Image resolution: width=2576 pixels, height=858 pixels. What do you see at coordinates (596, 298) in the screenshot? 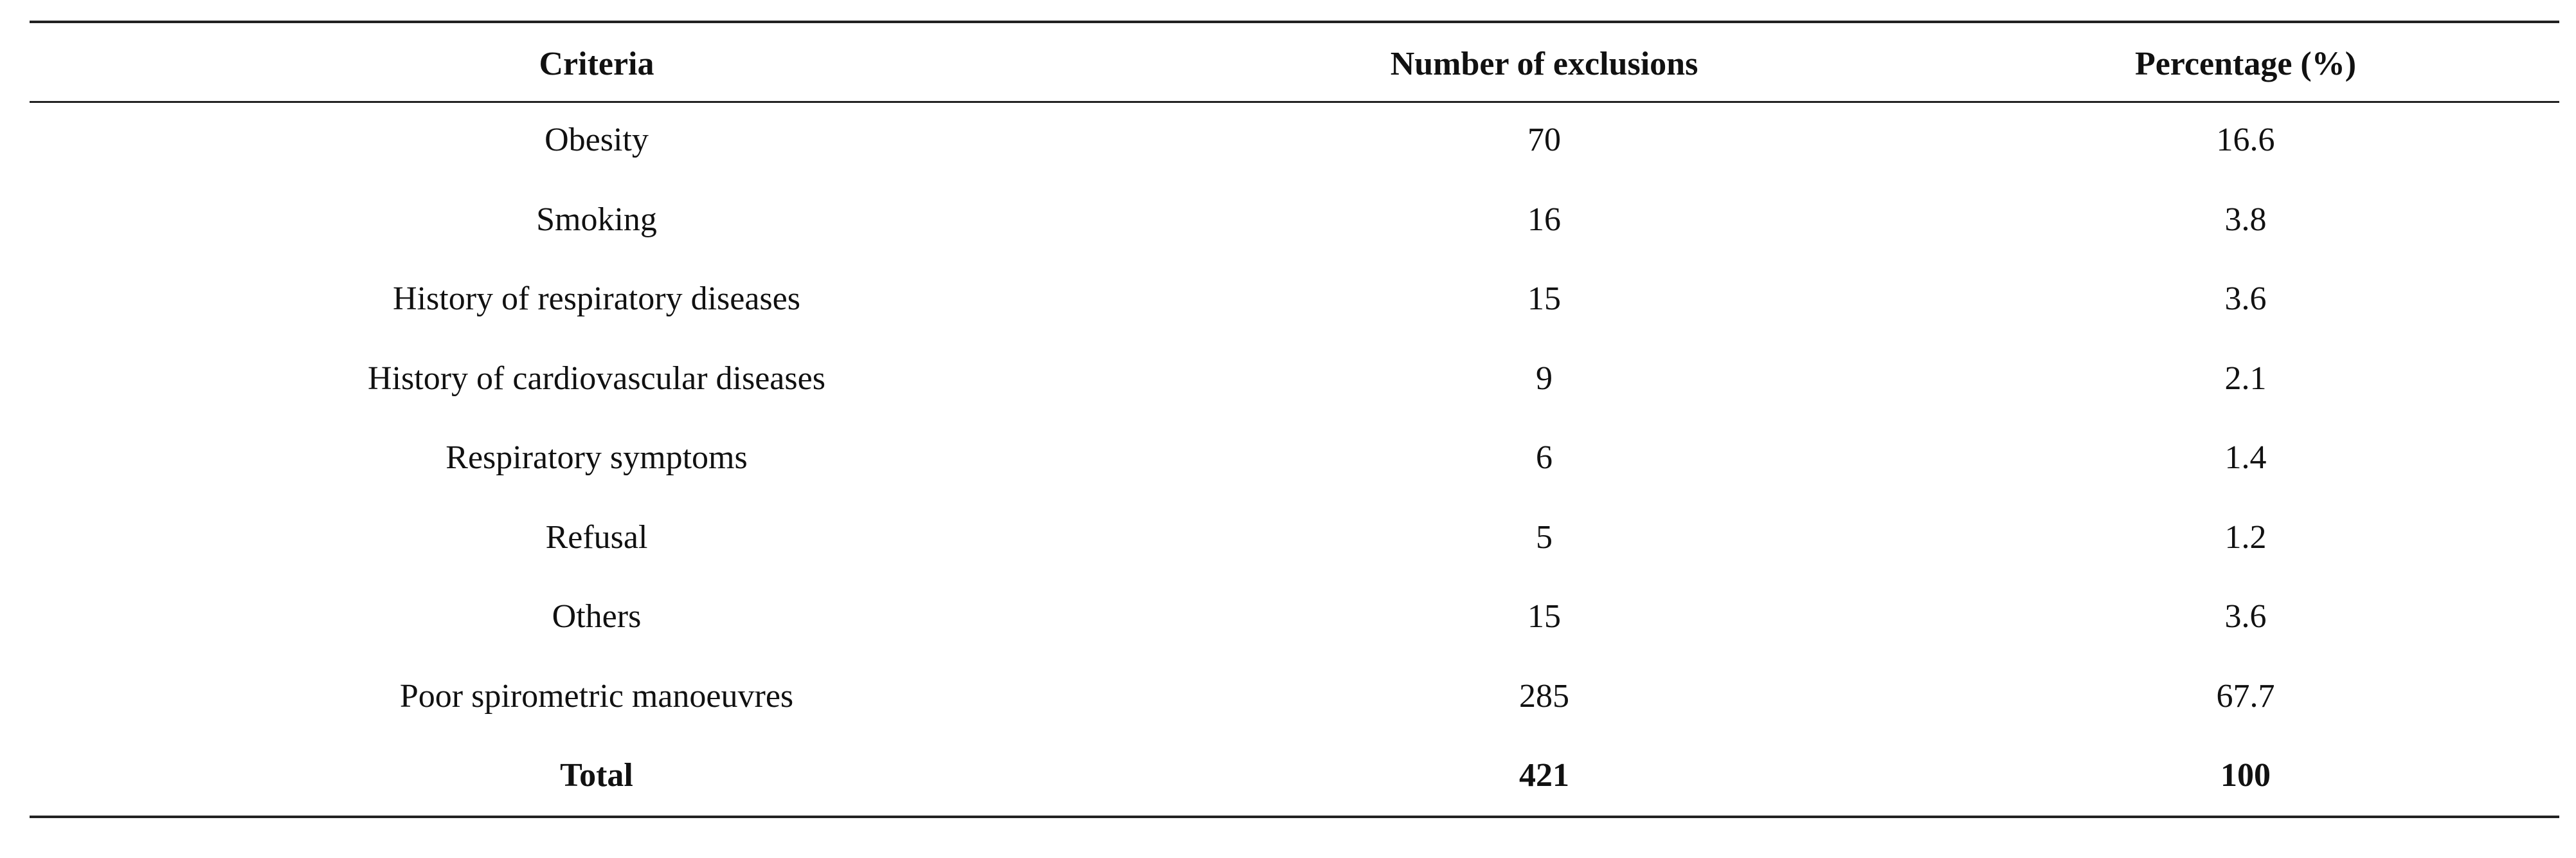
I see `table-cell: History of respiratory diseases` at bounding box center [596, 298].